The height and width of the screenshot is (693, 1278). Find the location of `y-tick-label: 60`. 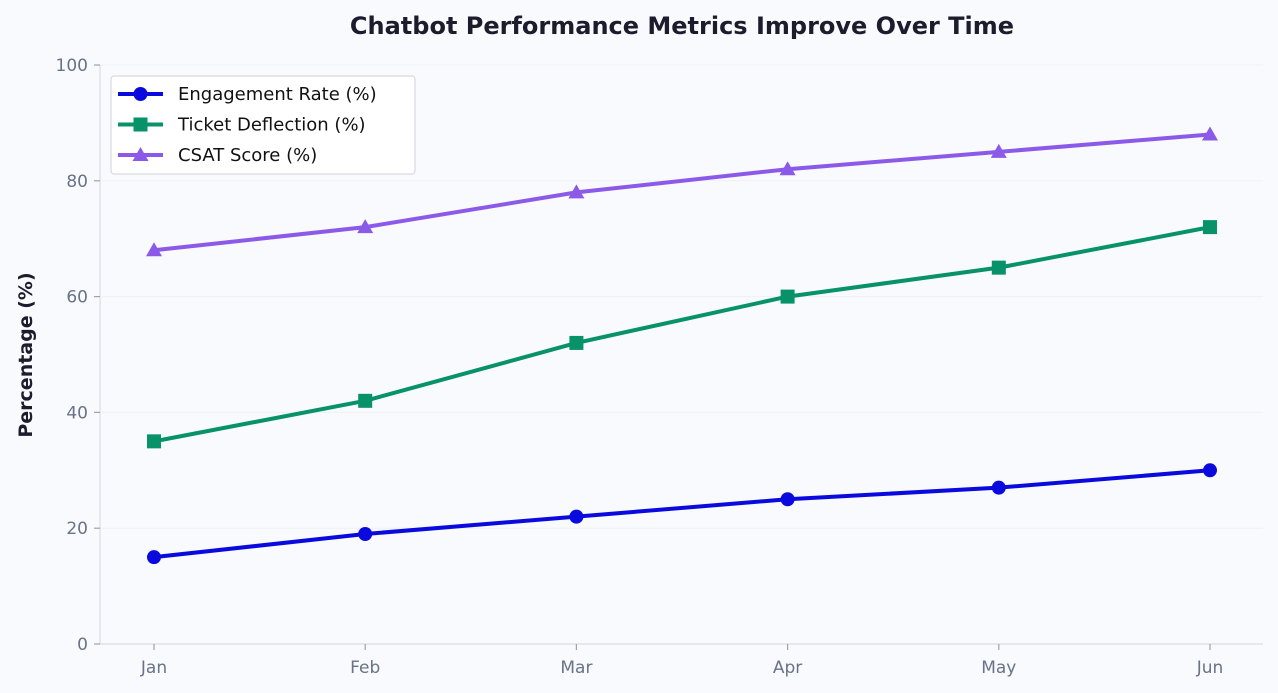

y-tick-label: 60 is located at coordinates (77, 298).